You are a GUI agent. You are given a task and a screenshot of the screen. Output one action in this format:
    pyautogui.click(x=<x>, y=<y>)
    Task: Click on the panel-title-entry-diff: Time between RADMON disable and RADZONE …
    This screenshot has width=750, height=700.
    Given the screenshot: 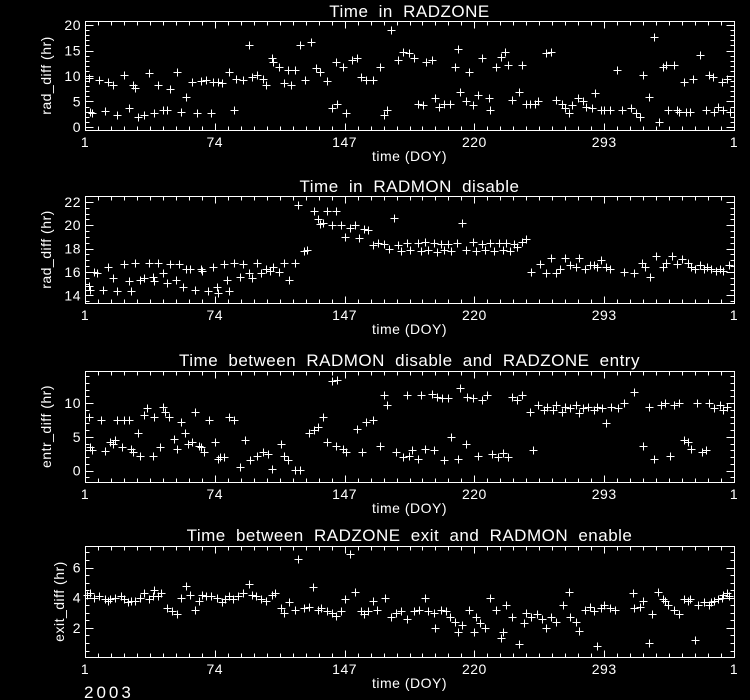 What is the action you would take?
    pyautogui.click(x=409, y=360)
    